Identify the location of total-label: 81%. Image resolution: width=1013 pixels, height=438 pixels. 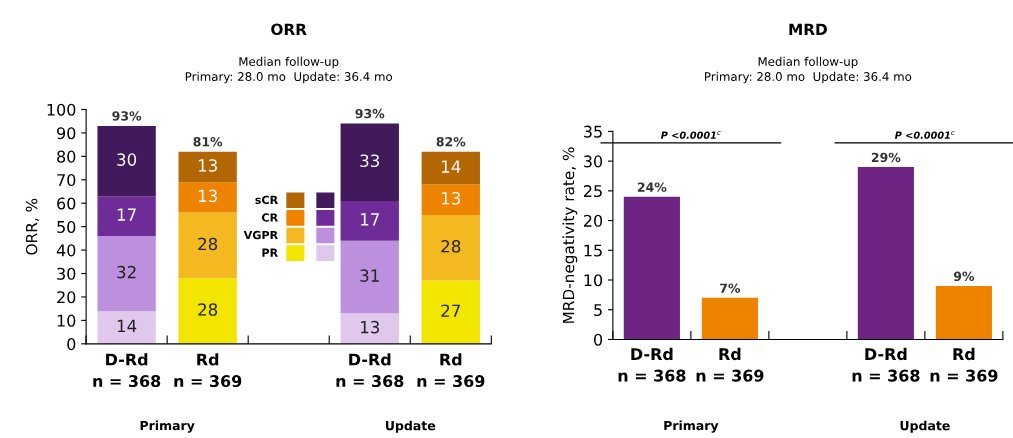
(208, 141).